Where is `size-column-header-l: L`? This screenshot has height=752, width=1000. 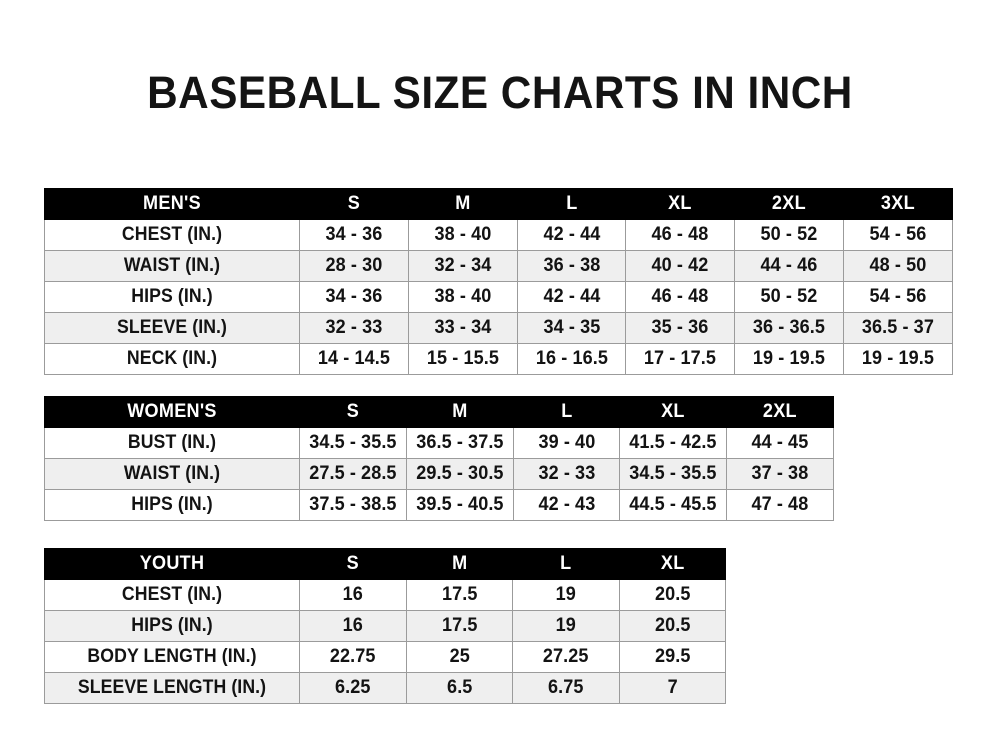
size-column-header-l: L is located at coordinates (566, 564).